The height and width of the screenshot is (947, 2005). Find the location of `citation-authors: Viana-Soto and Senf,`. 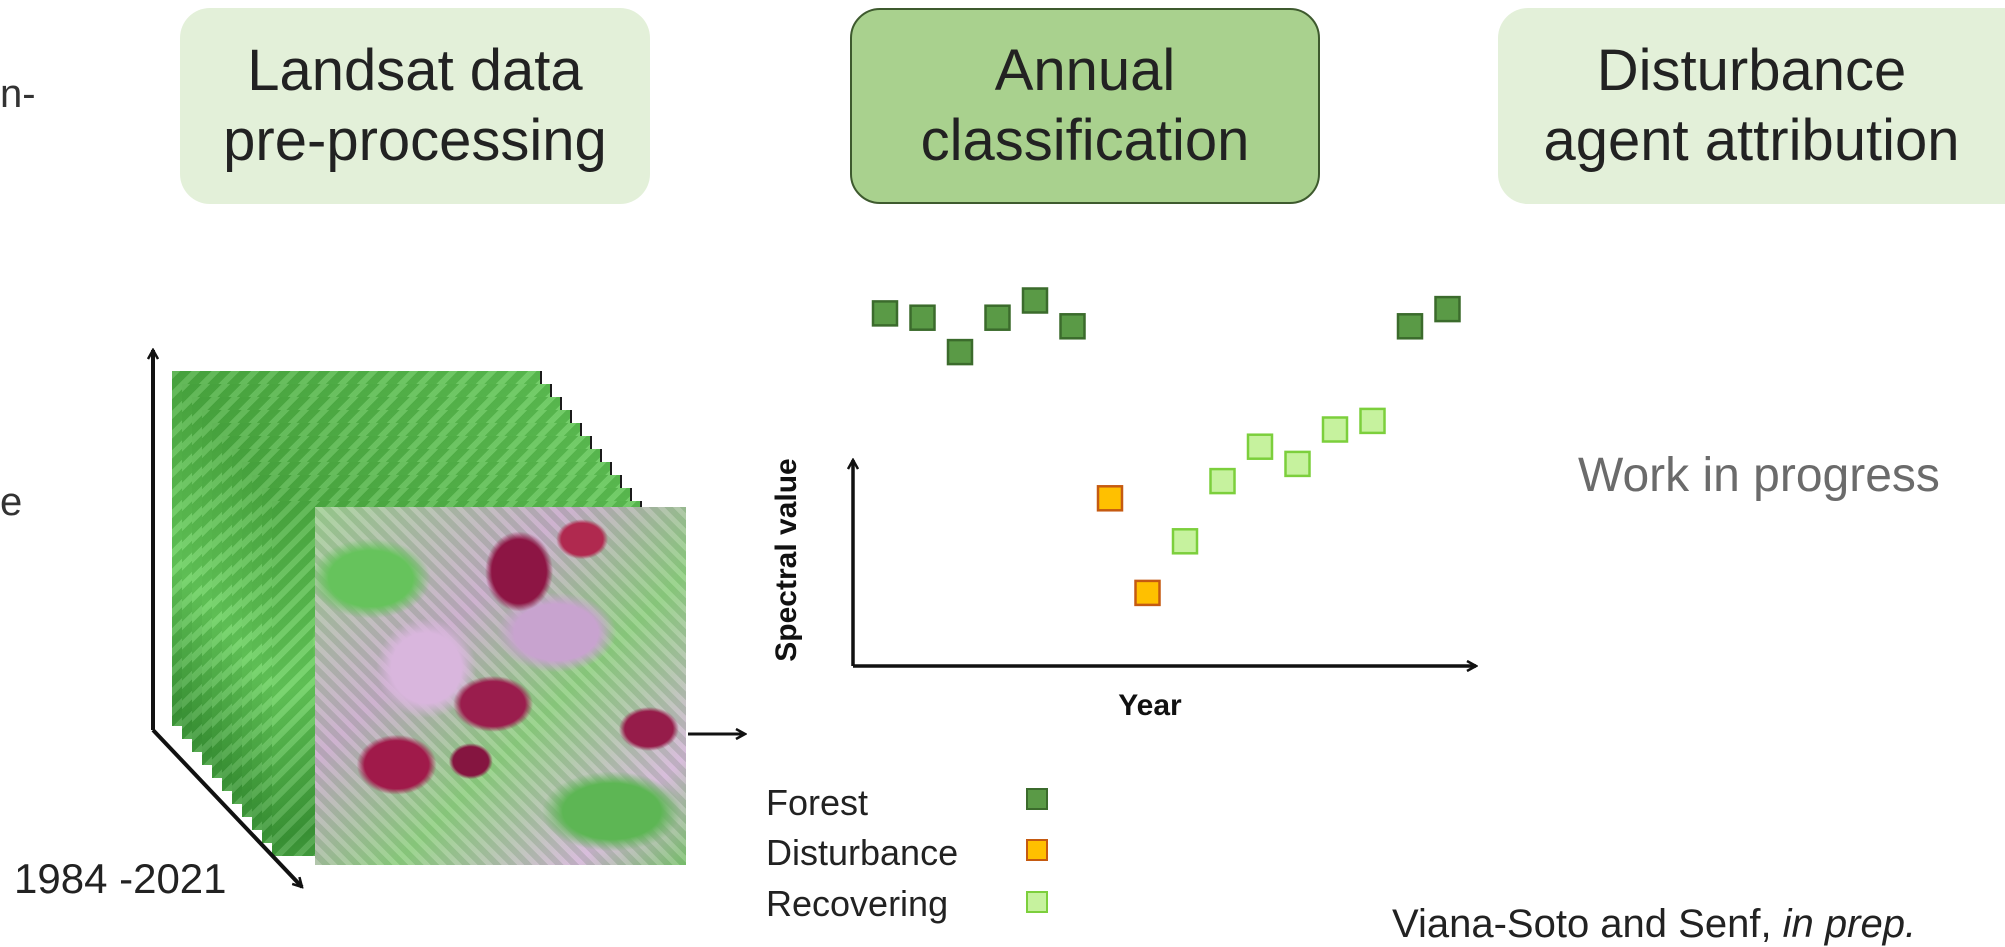

citation-authors: Viana-Soto and Senf, is located at coordinates (1587, 924).